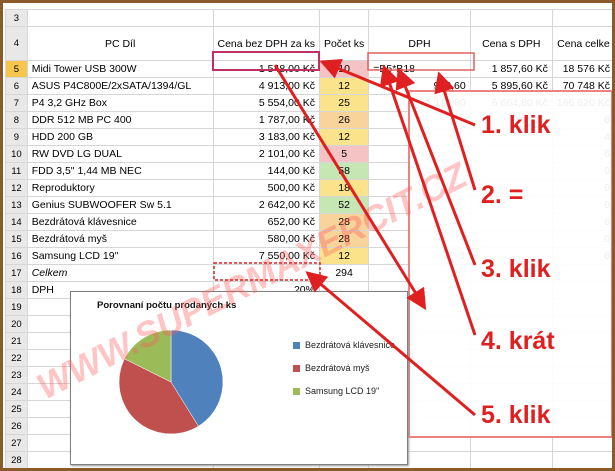 The image size is (615, 471). I want to click on row-header: 14, so click(16, 222).